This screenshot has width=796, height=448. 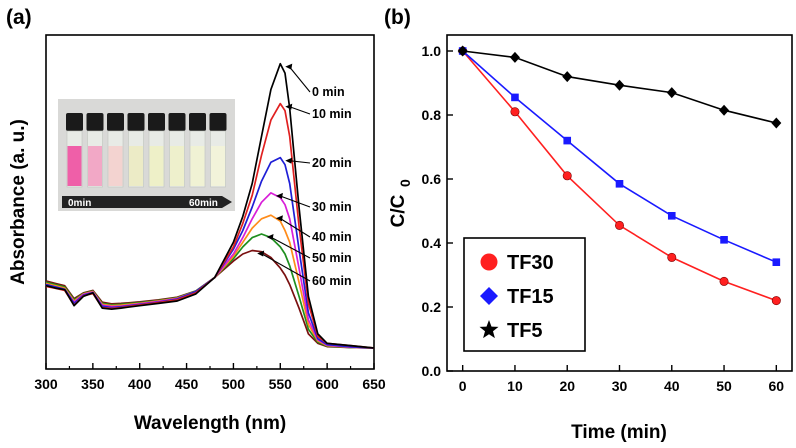 What do you see at coordinates (530, 297) in the screenshot?
I see `legend-label-TF15: TF15` at bounding box center [530, 297].